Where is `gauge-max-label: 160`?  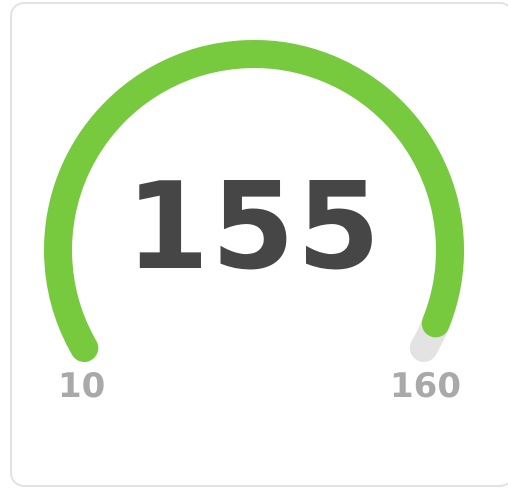
gauge-max-label: 160 is located at coordinates (425, 386).